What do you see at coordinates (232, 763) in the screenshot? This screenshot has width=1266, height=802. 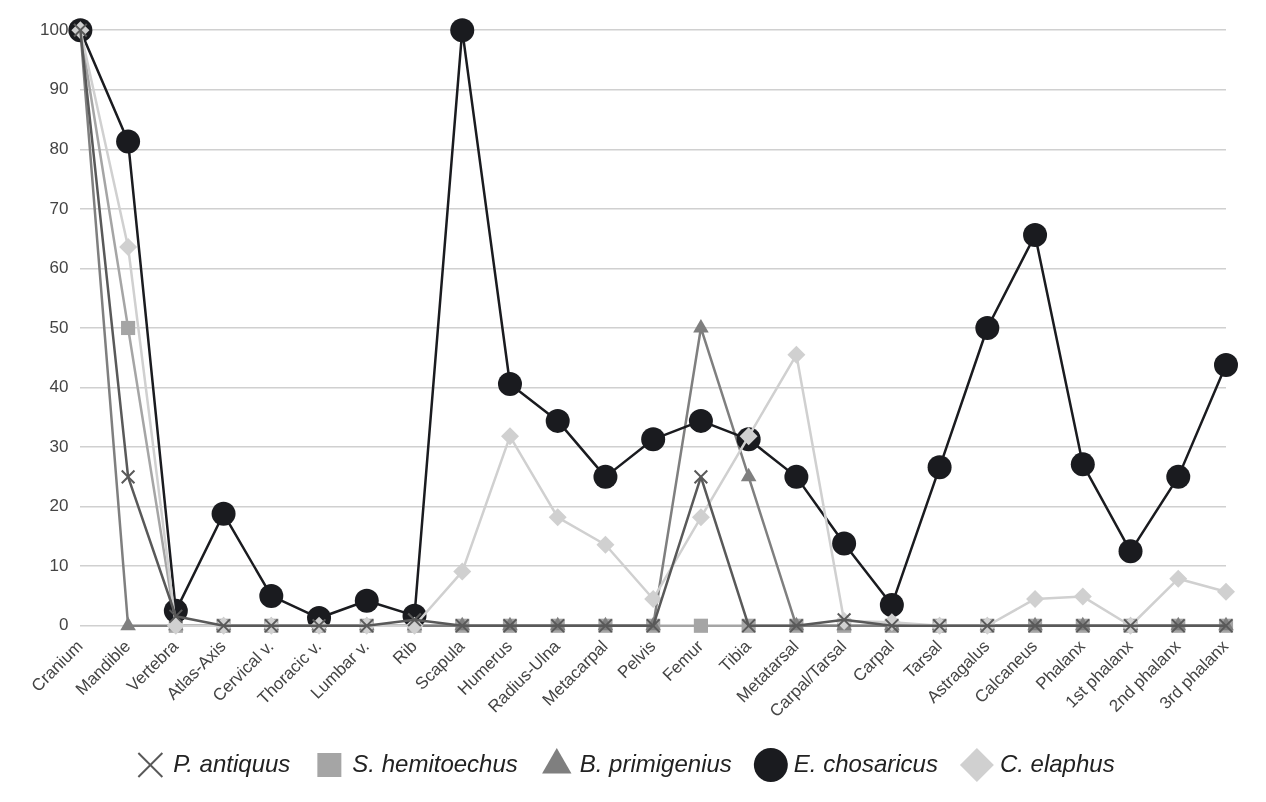 I see `legend-label: P. antiquus` at bounding box center [232, 763].